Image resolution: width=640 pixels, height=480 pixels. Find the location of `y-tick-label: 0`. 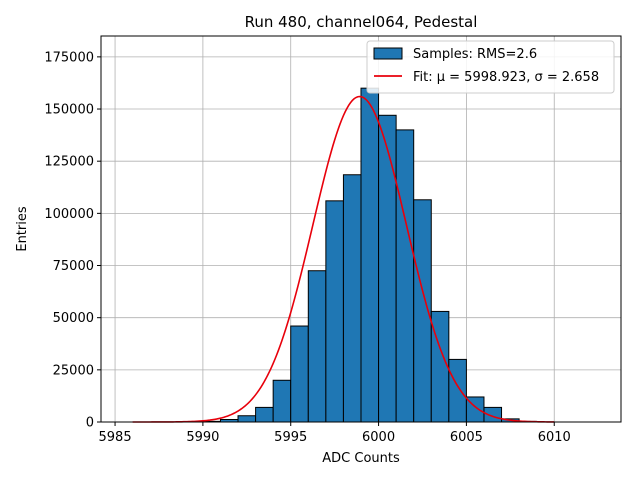

y-tick-label: 0 is located at coordinates (90, 423).